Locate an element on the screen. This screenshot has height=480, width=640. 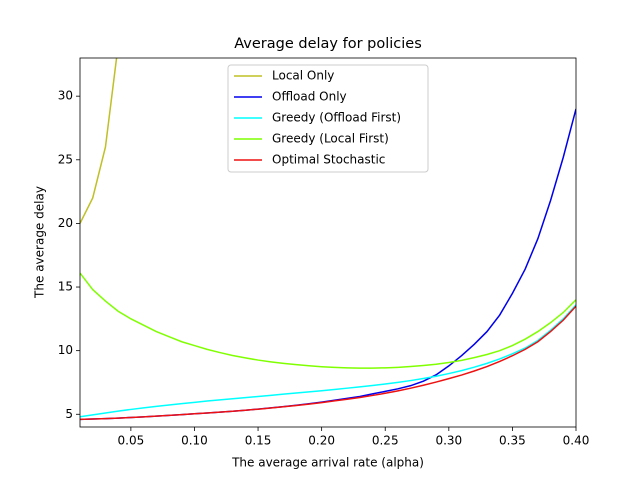
legend-label: Greedy (Local First) is located at coordinates (330, 139).